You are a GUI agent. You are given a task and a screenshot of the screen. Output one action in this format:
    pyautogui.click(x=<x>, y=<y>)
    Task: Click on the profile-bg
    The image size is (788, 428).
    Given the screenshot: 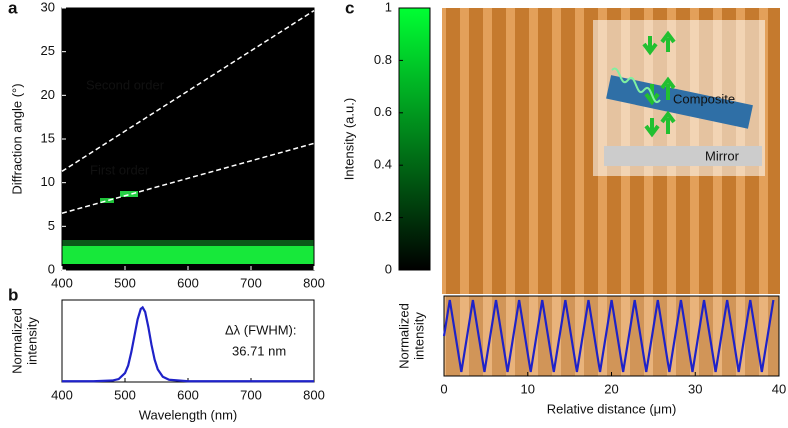 What is the action you would take?
    pyautogui.click(x=611, y=336)
    